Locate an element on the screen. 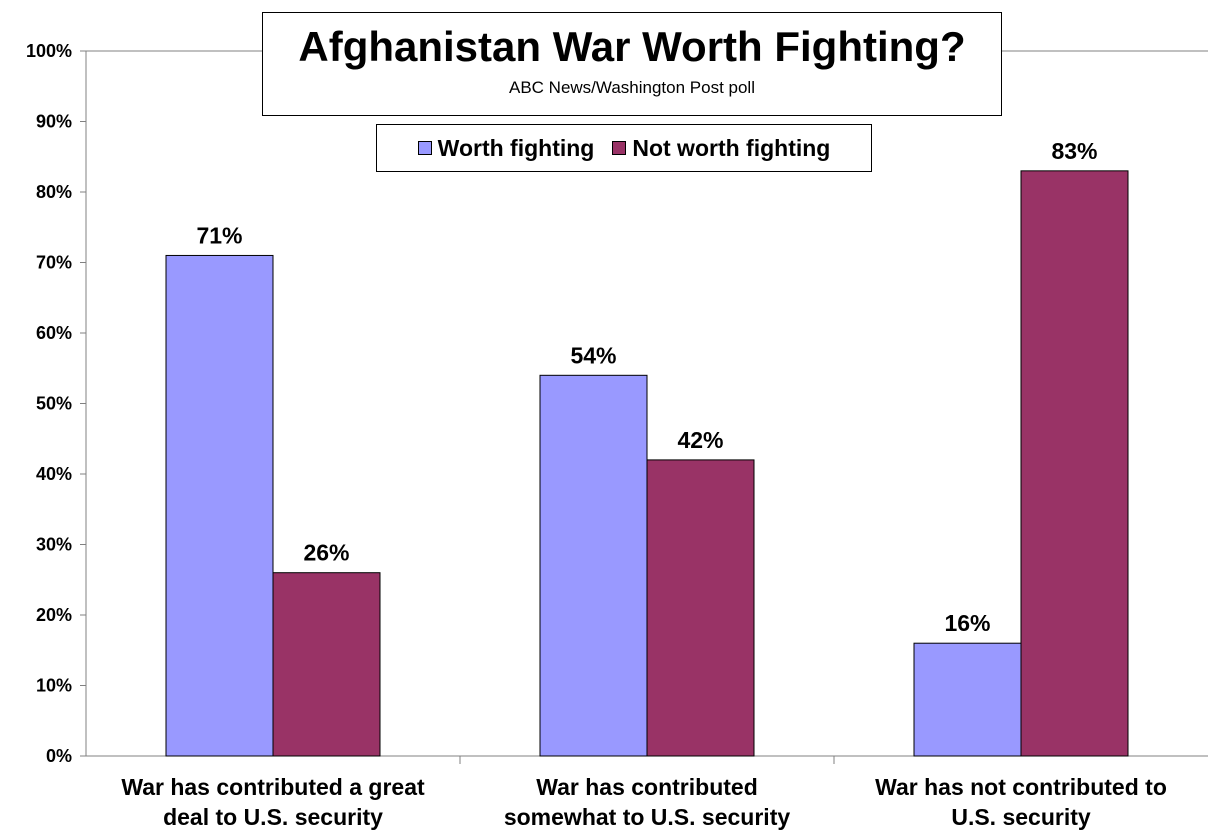 This screenshot has height=831, width=1208. y-tick-label: 0% is located at coordinates (59, 756).